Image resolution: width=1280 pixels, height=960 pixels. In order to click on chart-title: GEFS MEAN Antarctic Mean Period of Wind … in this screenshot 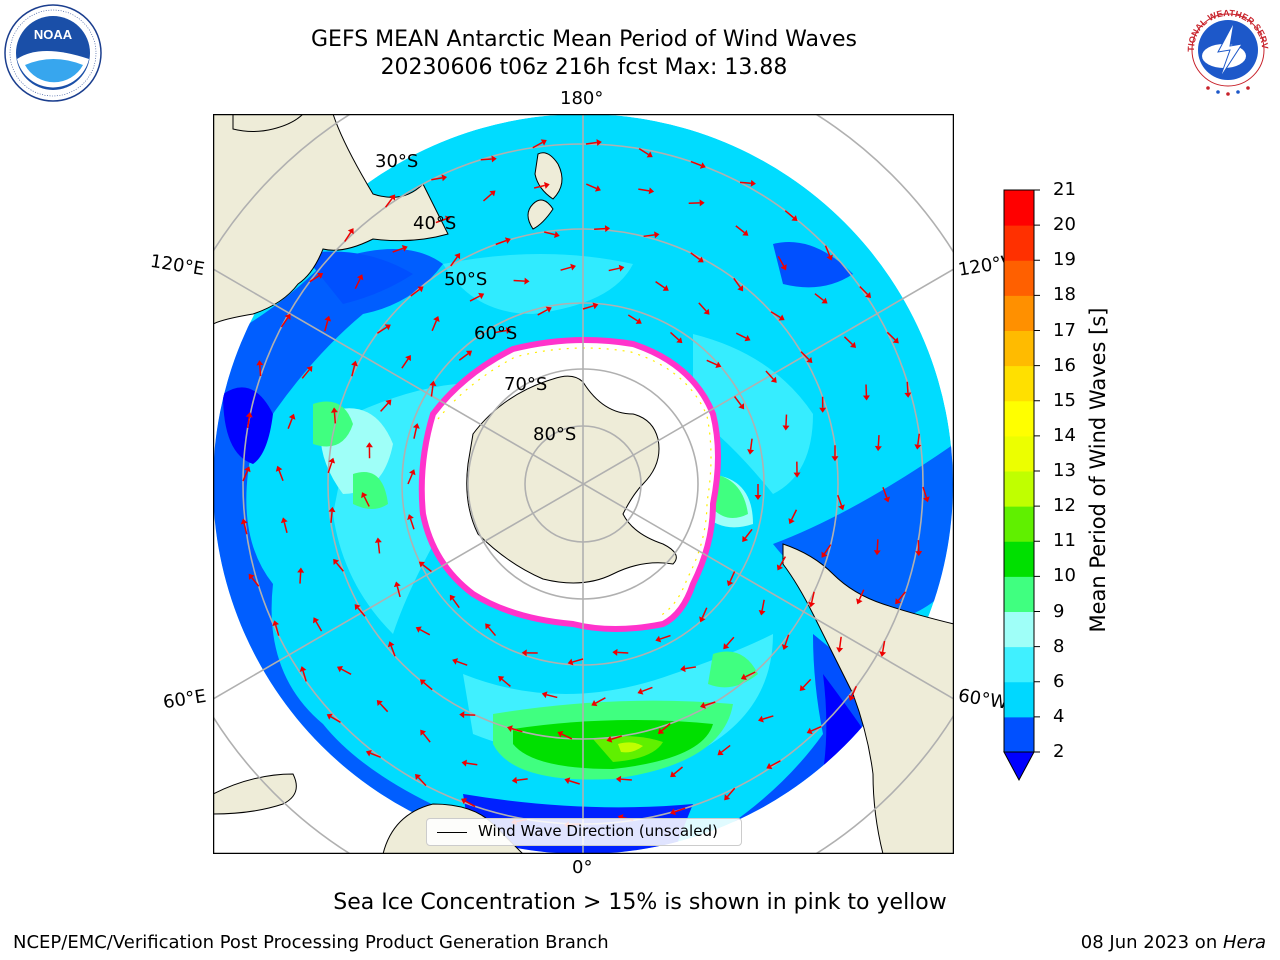, I will do `click(584, 39)`.